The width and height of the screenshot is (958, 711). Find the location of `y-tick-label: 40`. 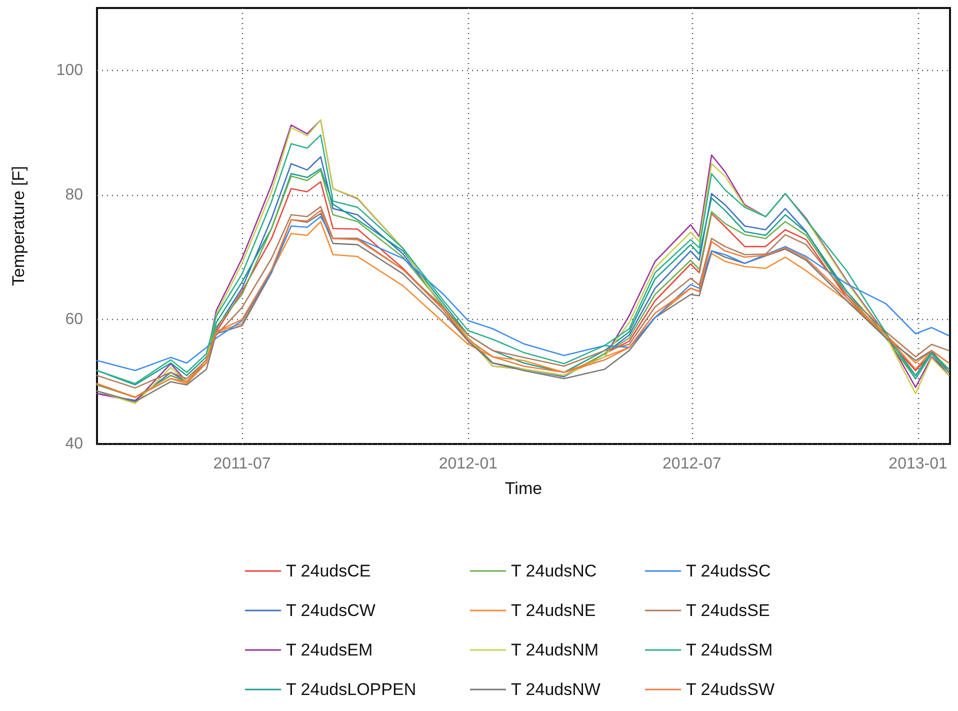

y-tick-label: 40 is located at coordinates (74, 444).